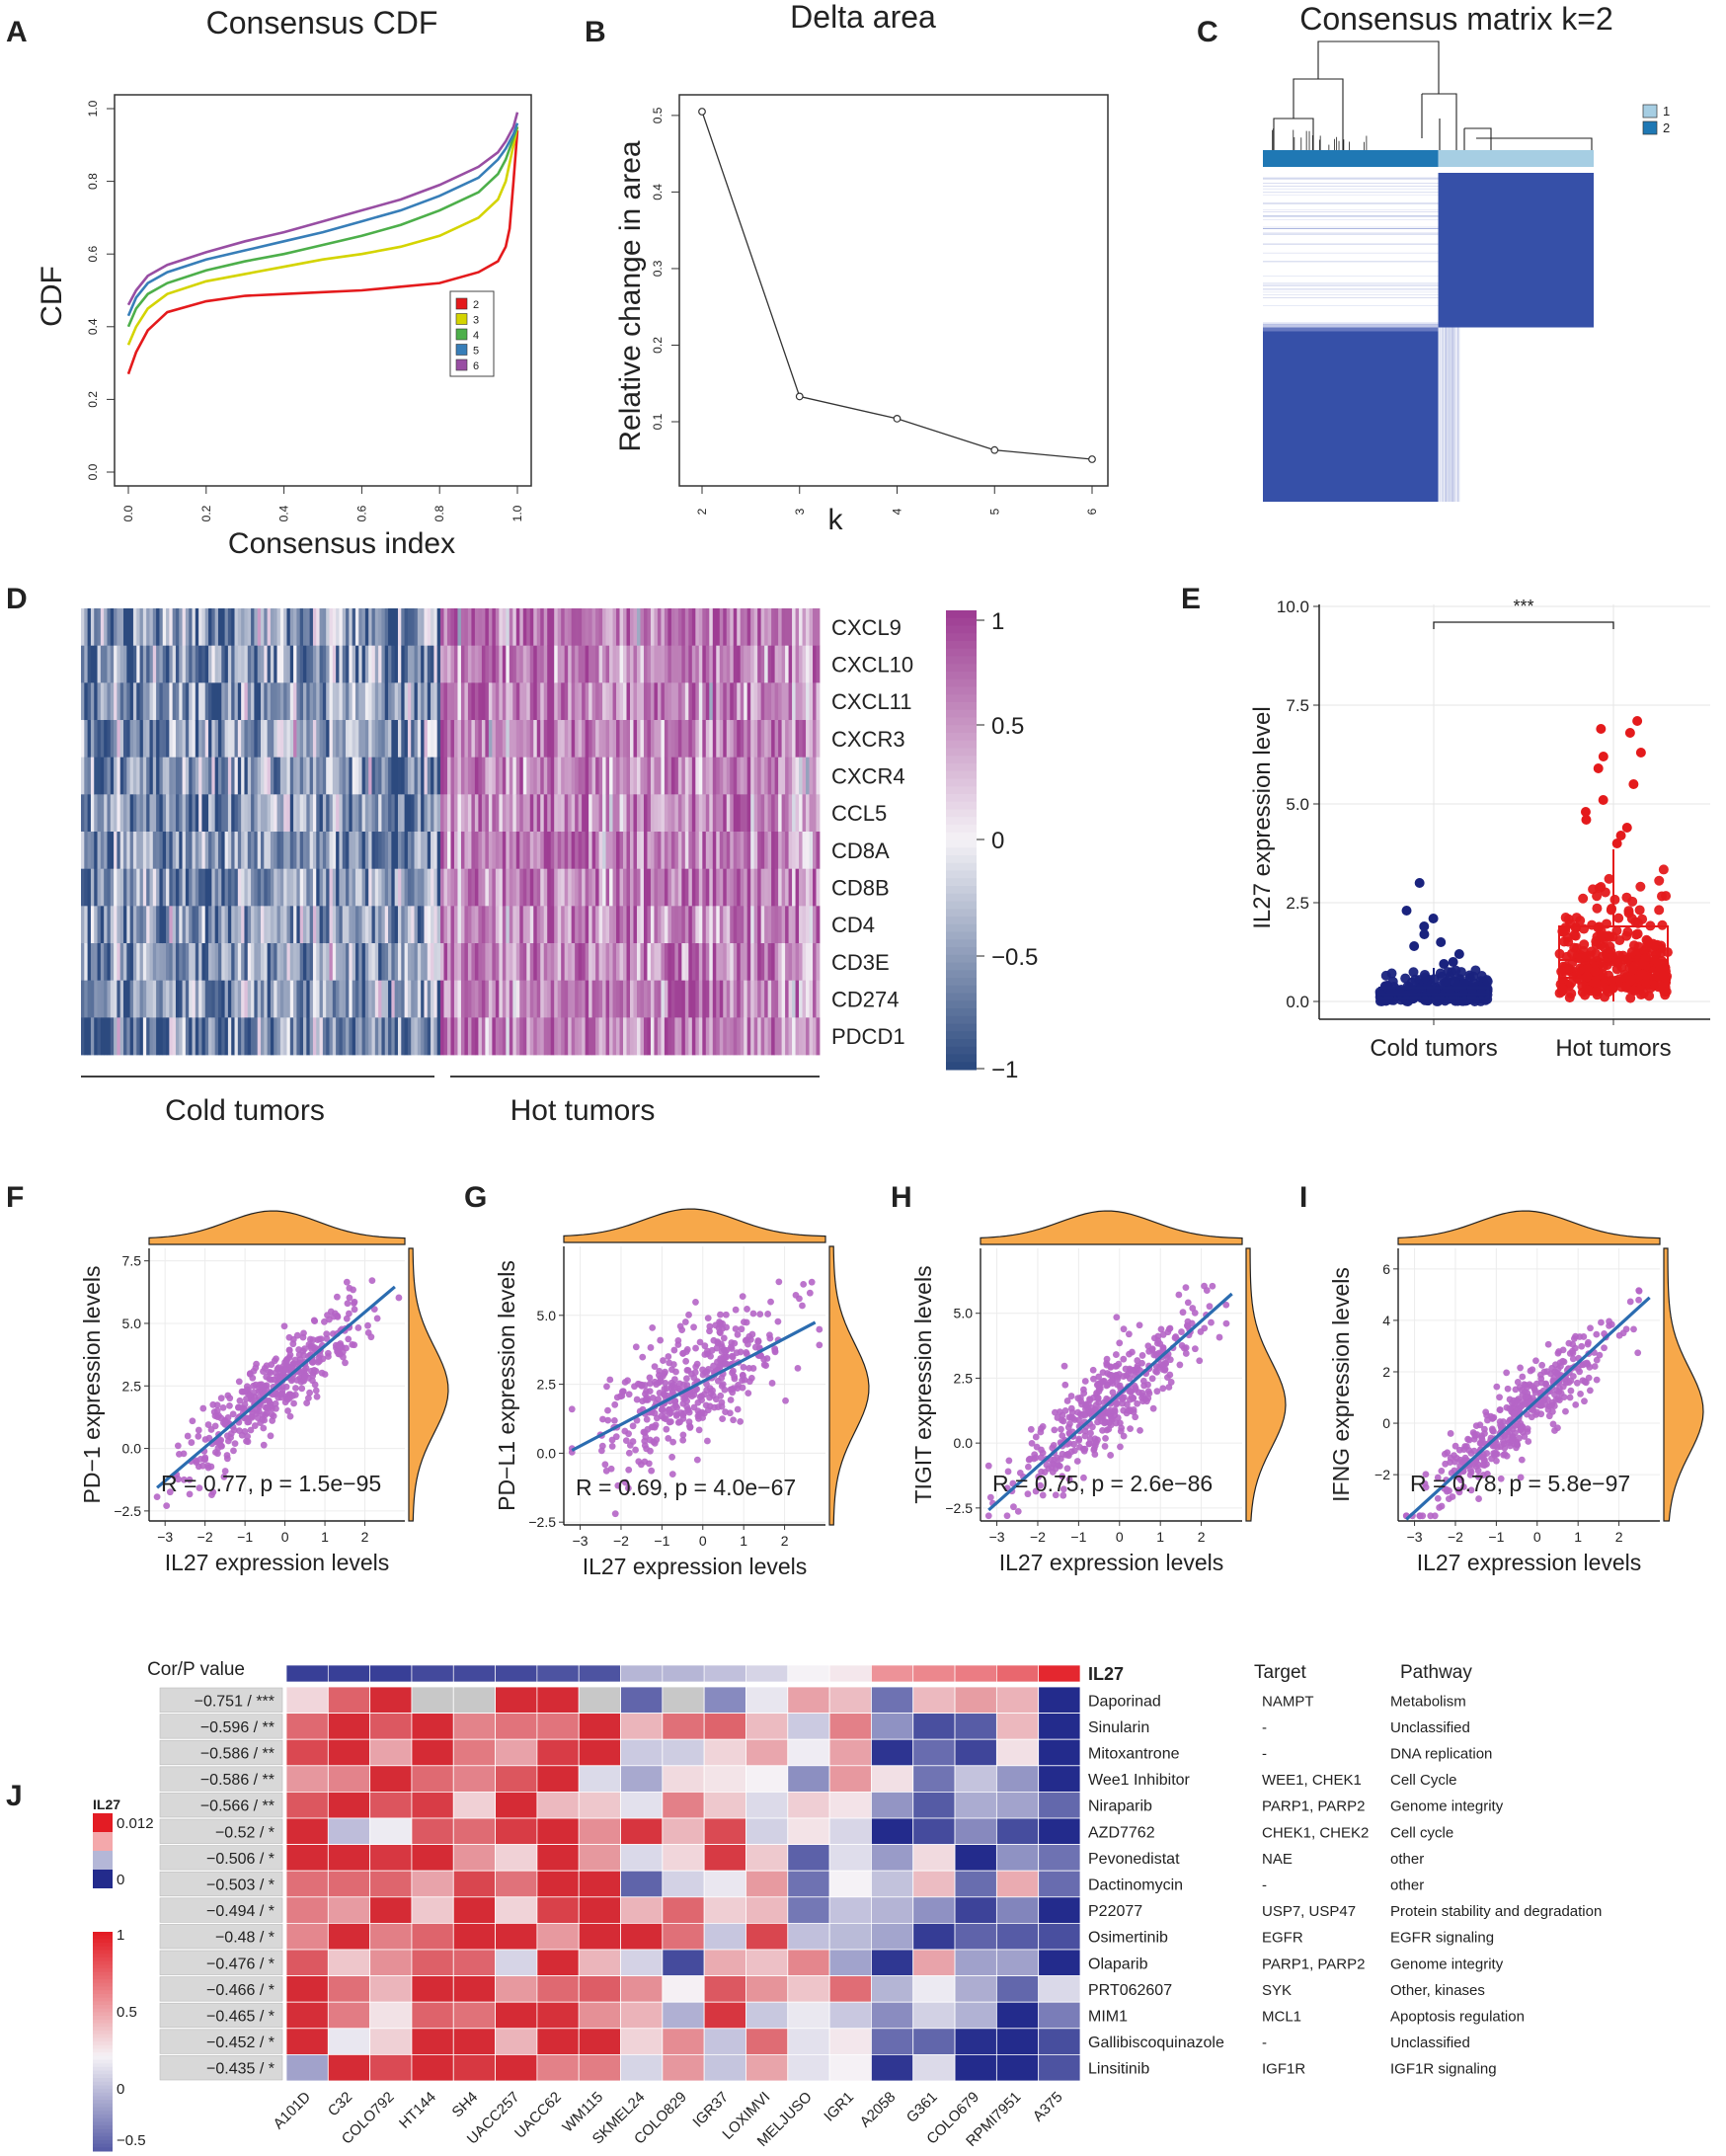 The image size is (1726, 2156). I want to click on data-point-hot, so click(1662, 924).